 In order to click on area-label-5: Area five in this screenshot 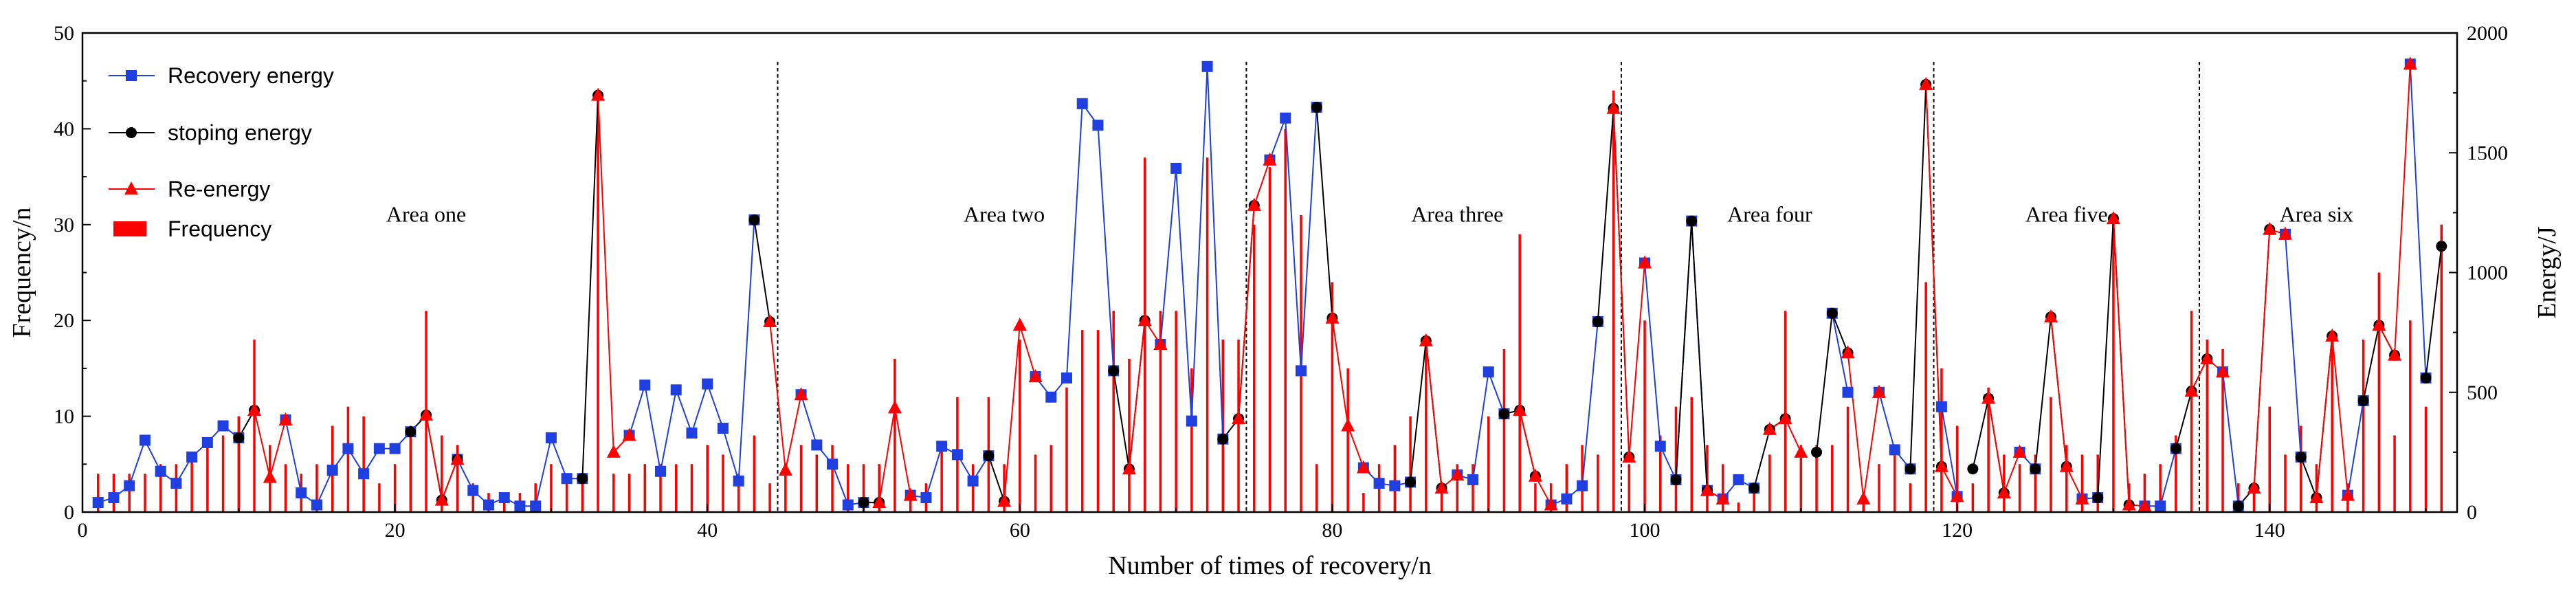, I will do `click(2066, 214)`.